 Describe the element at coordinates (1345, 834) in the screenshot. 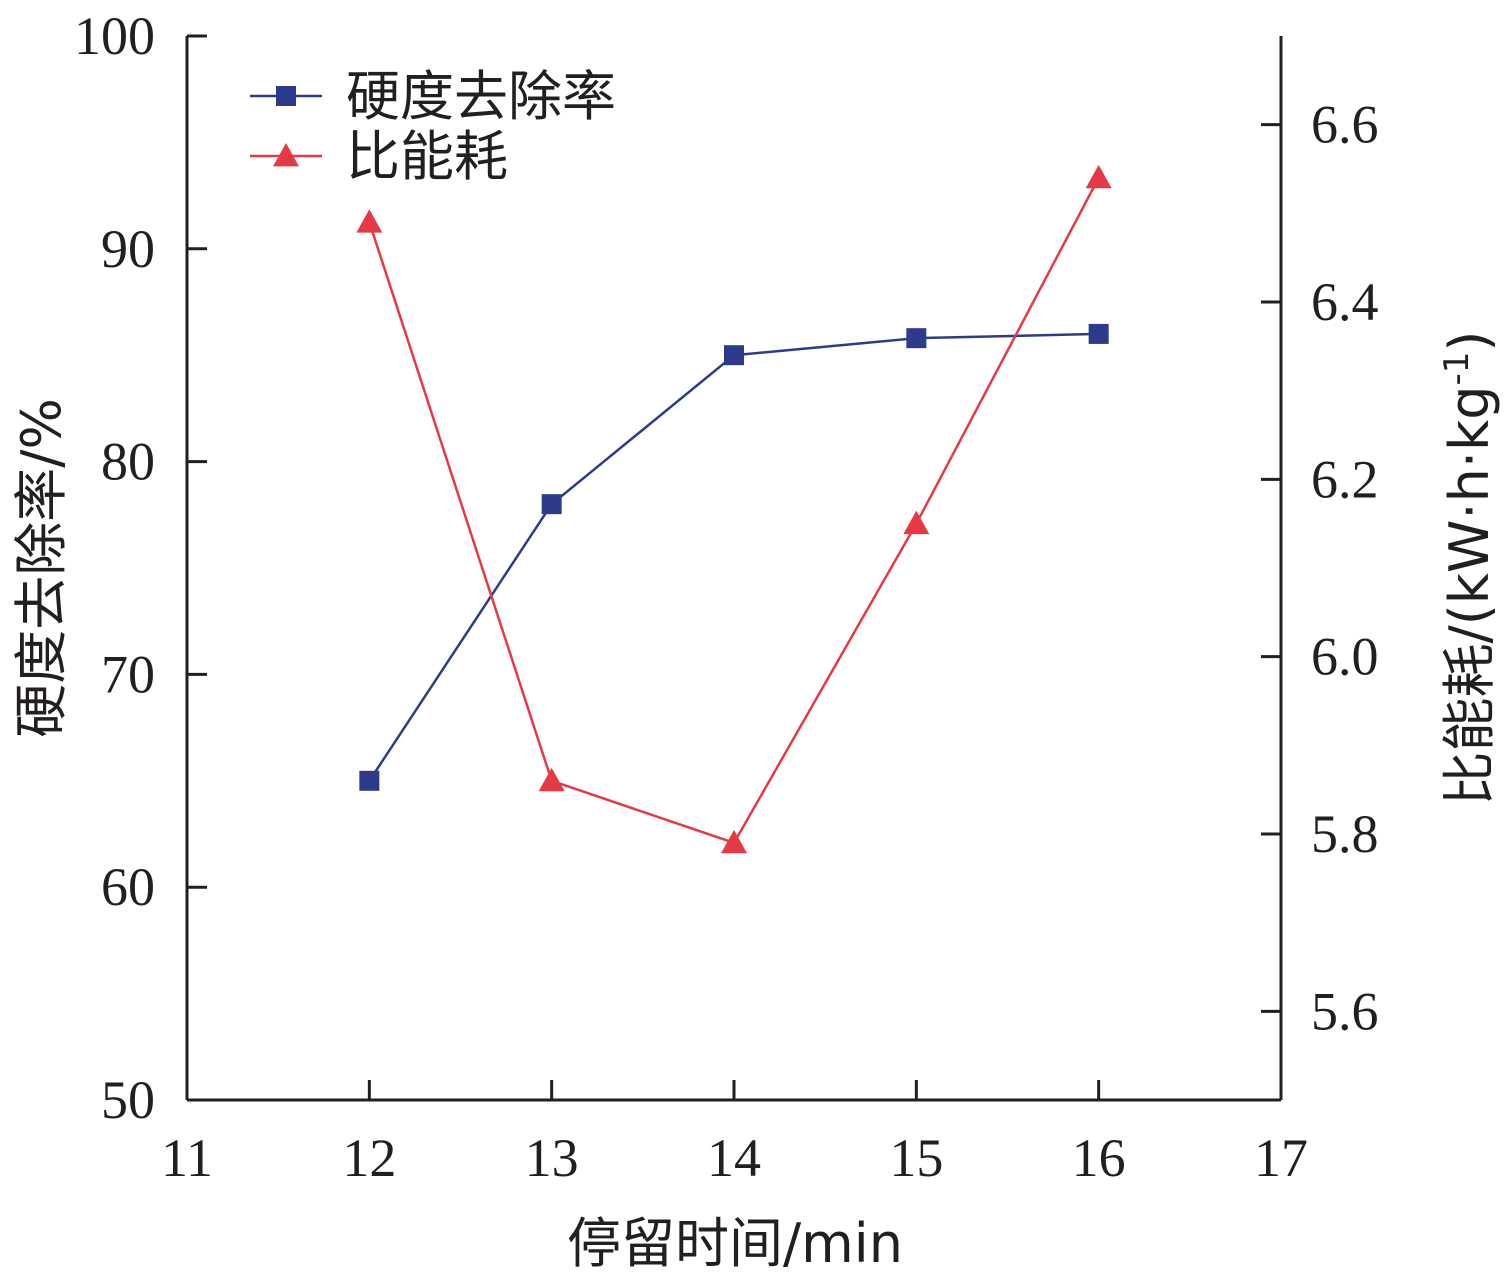

I see `y-right-tick-label: 5.8` at that location.